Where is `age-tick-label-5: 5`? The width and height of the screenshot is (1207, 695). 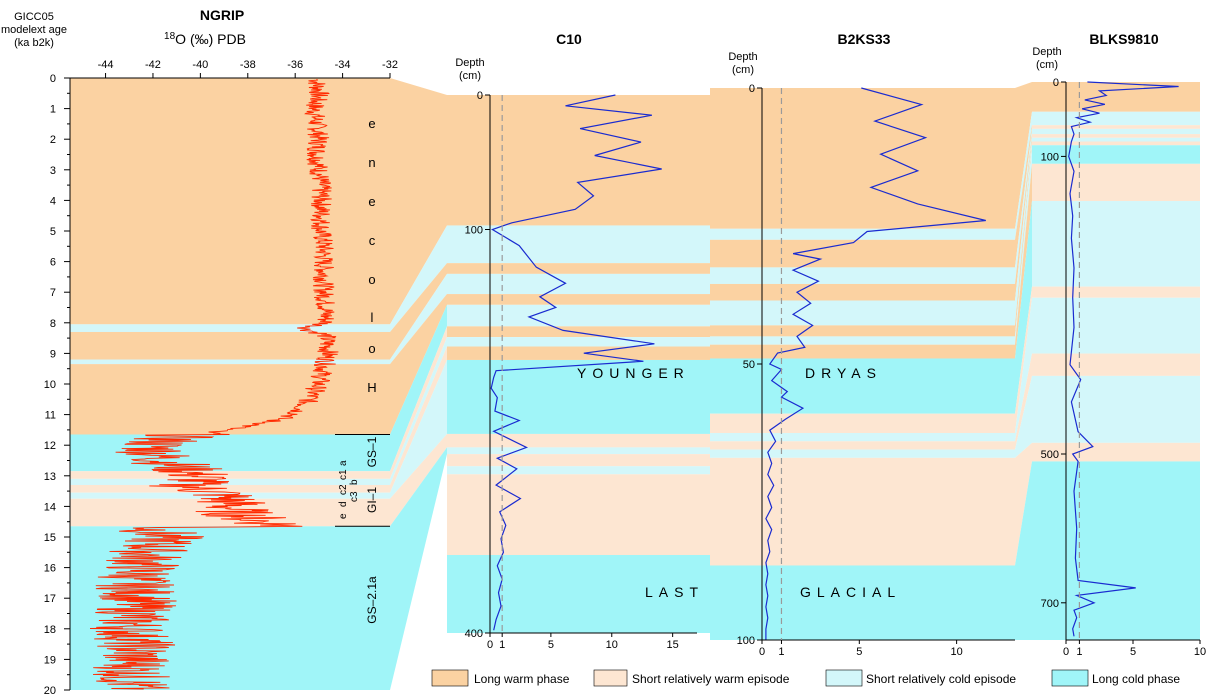 age-tick-label-5: 5 is located at coordinates (53, 232).